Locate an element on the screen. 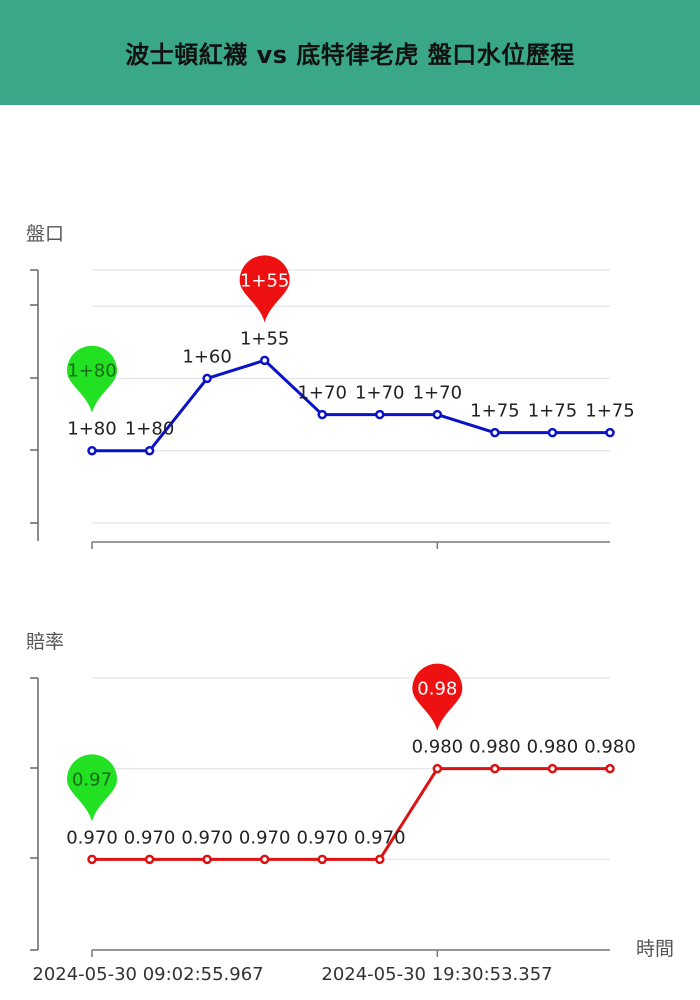 This screenshot has height=1000, width=700. x-tick-label: 2024-05-30 09:02:55.967 is located at coordinates (147, 974).